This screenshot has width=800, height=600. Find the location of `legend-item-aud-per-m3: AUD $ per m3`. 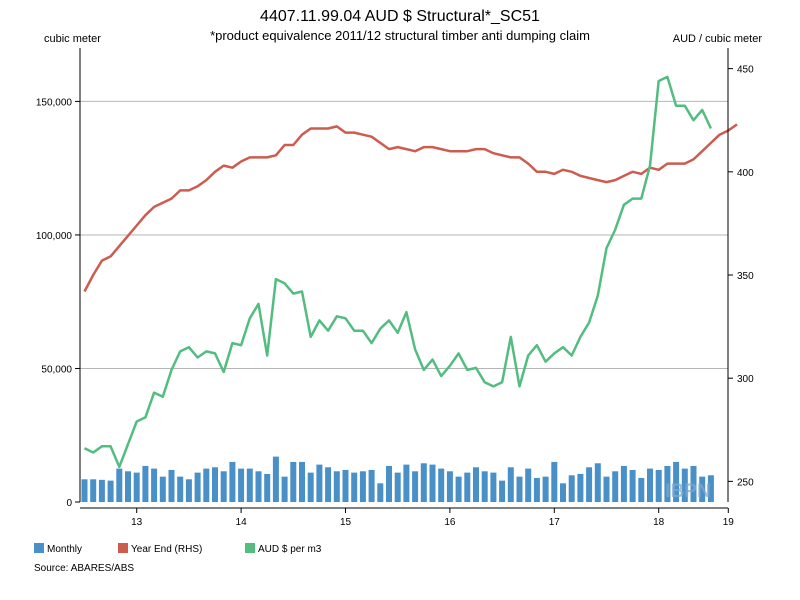

legend-item-aud-per-m3: AUD $ per m3 is located at coordinates (283, 549).